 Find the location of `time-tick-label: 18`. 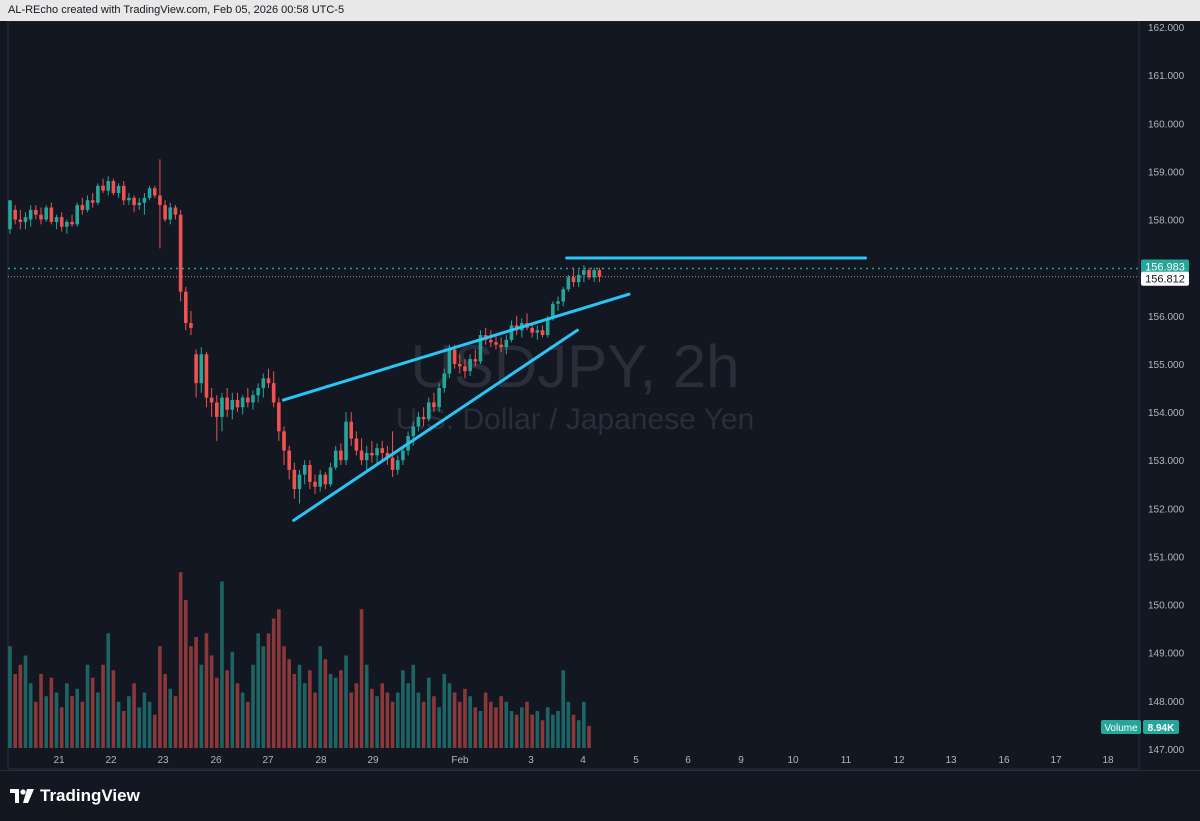

time-tick-label: 18 is located at coordinates (1108, 760).